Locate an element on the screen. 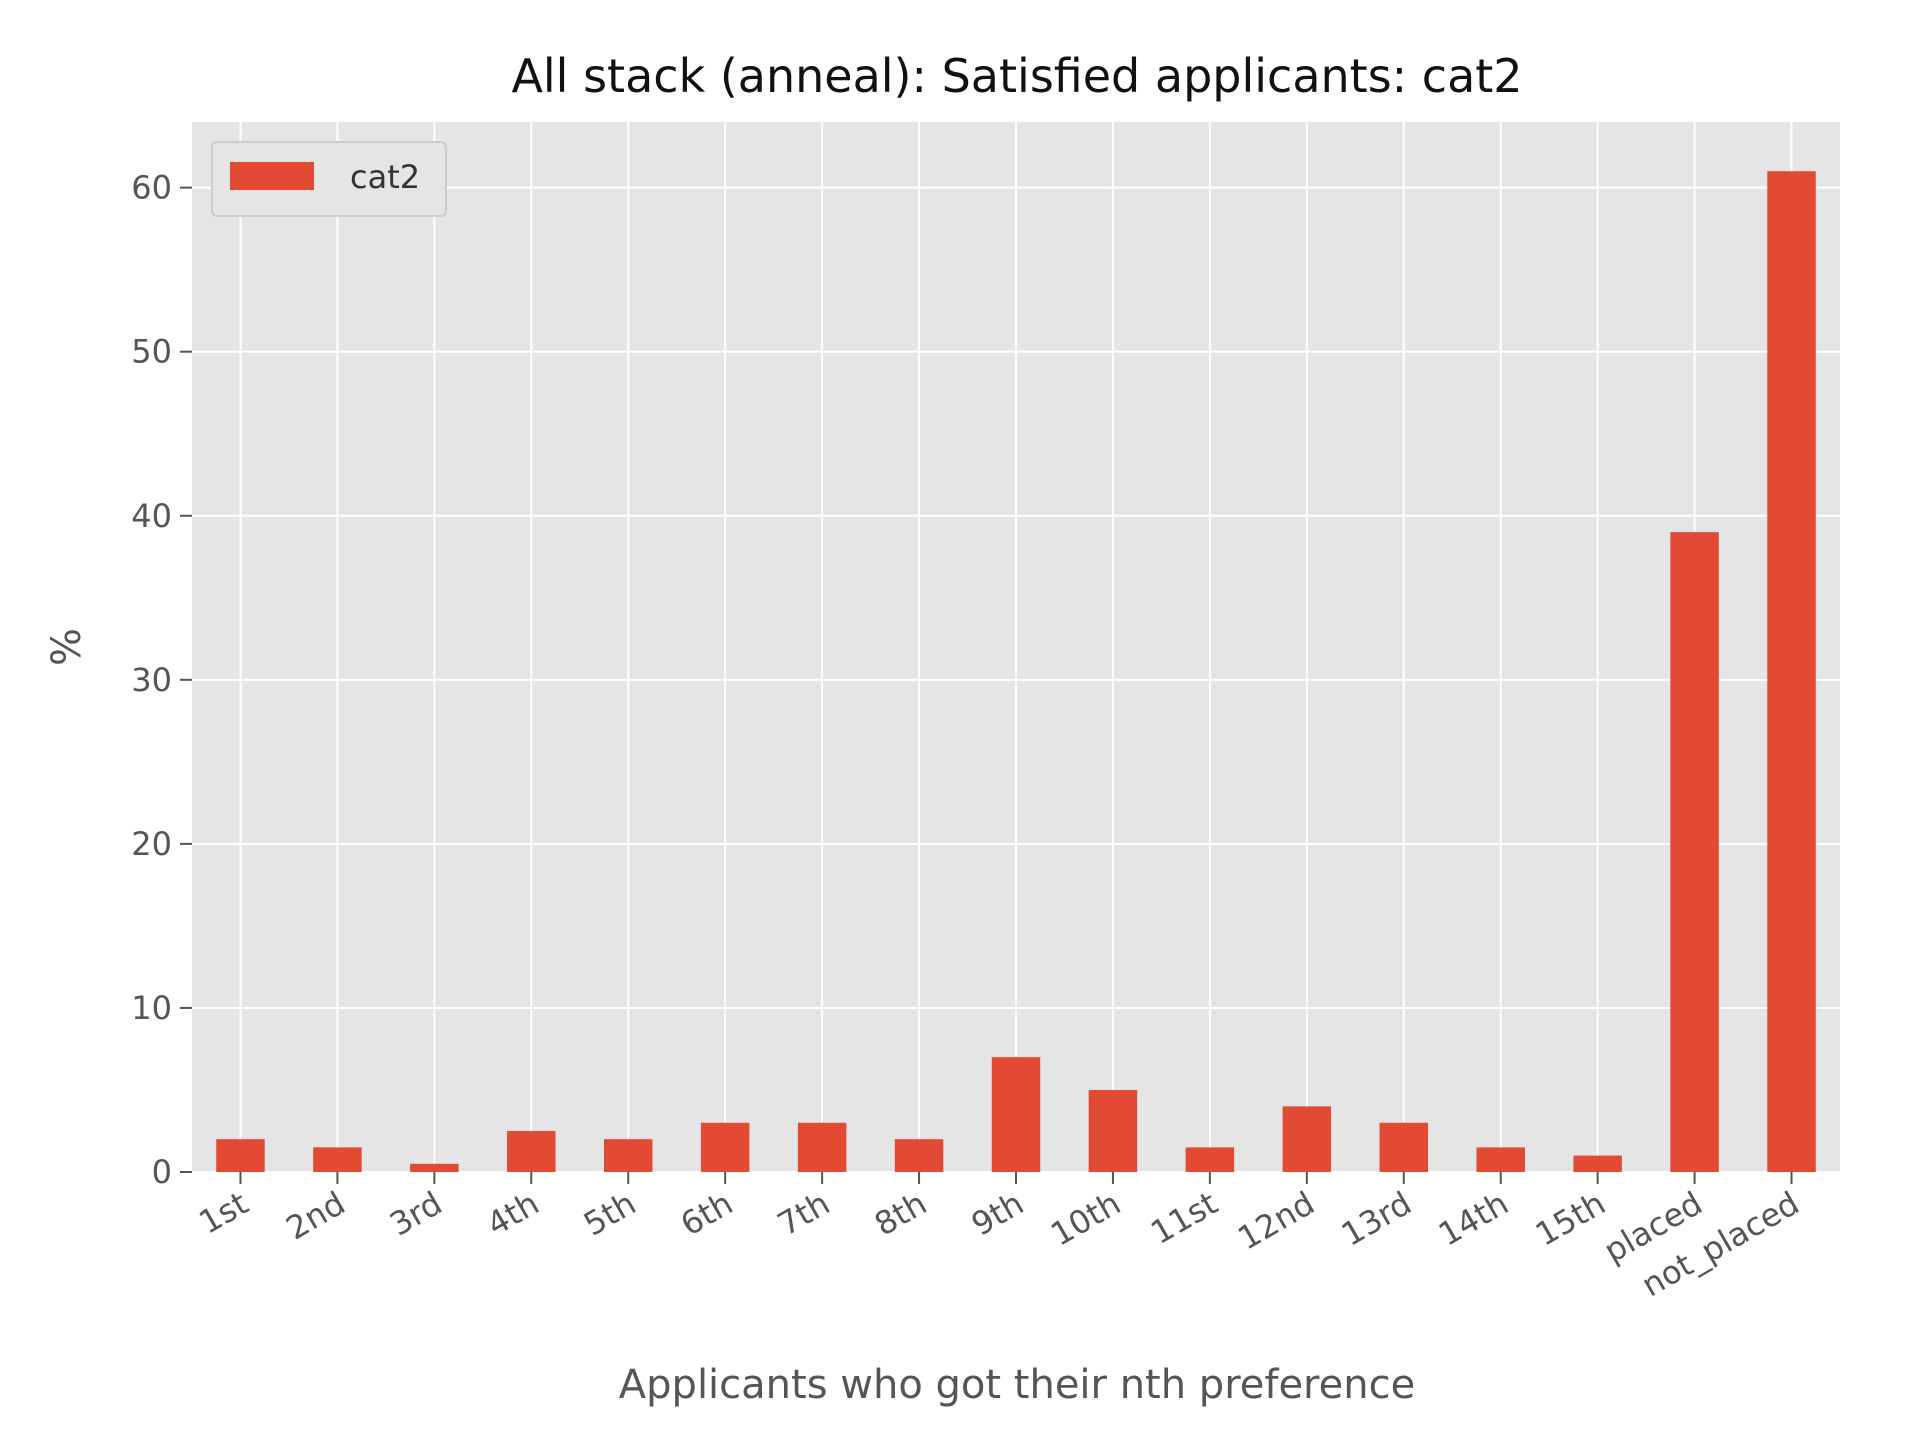 Image resolution: width=1920 pixels, height=1440 pixels. y-tick-label-6: 60 is located at coordinates (151, 188).